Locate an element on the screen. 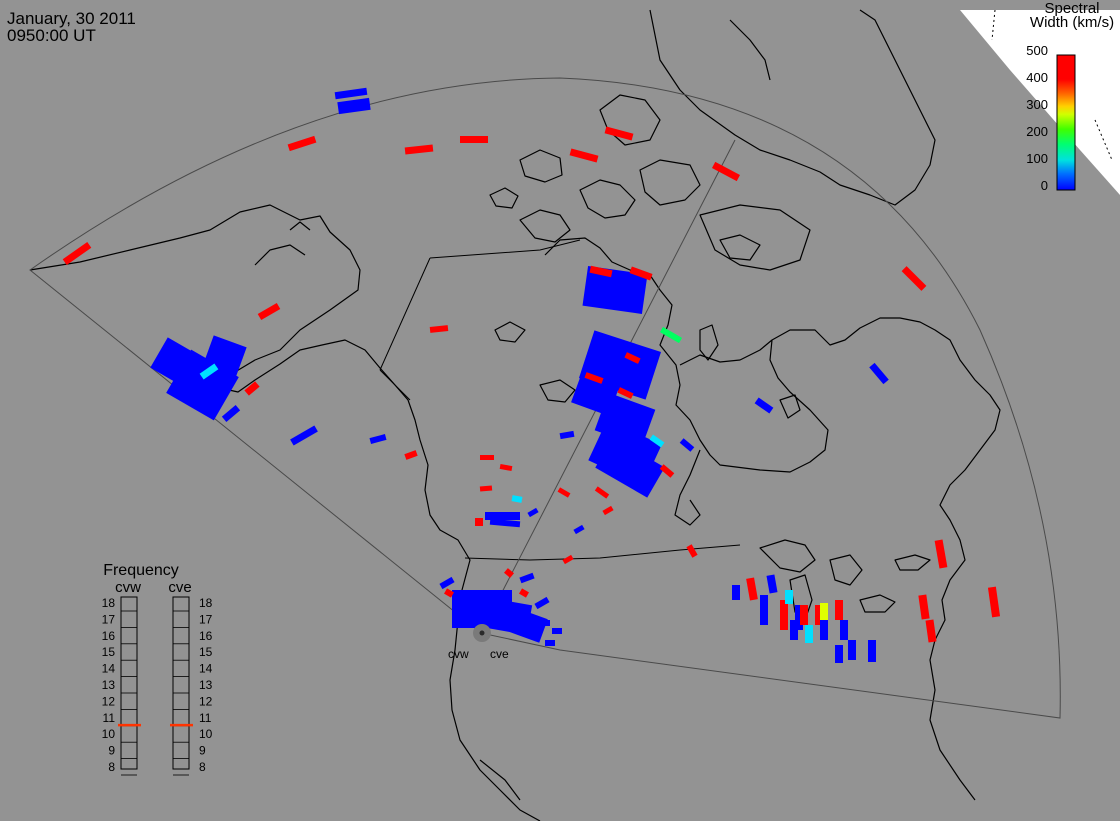 This screenshot has width=1120, height=821. frequency-tick-label: 9 is located at coordinates (111, 751).